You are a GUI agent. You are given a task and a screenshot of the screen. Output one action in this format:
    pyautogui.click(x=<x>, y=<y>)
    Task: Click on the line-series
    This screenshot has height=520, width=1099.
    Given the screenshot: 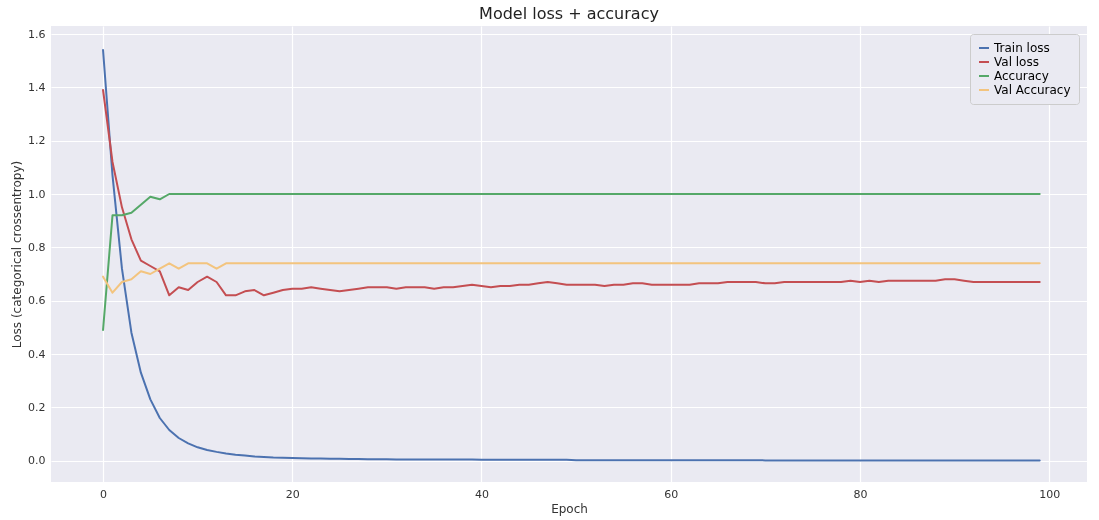 What is the action you would take?
    pyautogui.click(x=571, y=278)
    